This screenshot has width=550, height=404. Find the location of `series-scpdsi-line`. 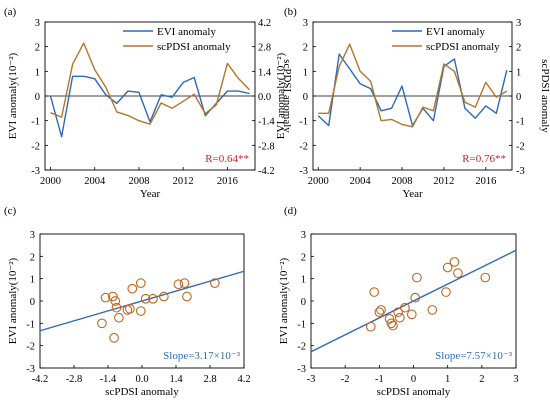

series-scpdsi-line is located at coordinates (150, 83).